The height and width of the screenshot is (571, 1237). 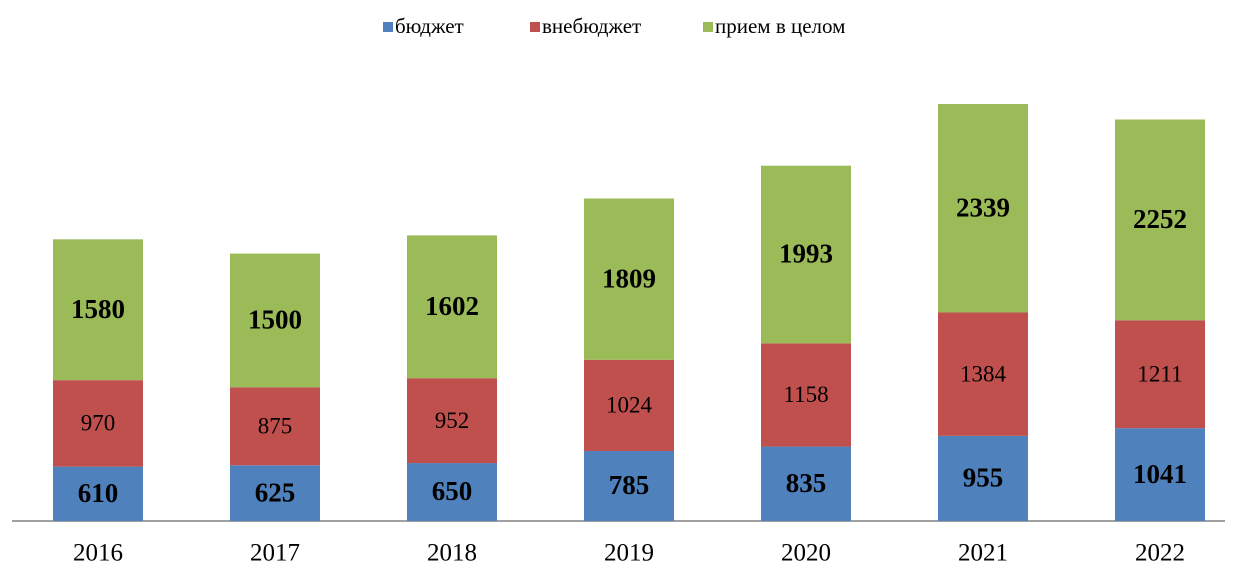 I want to click on data-label: 625, so click(x=275, y=492).